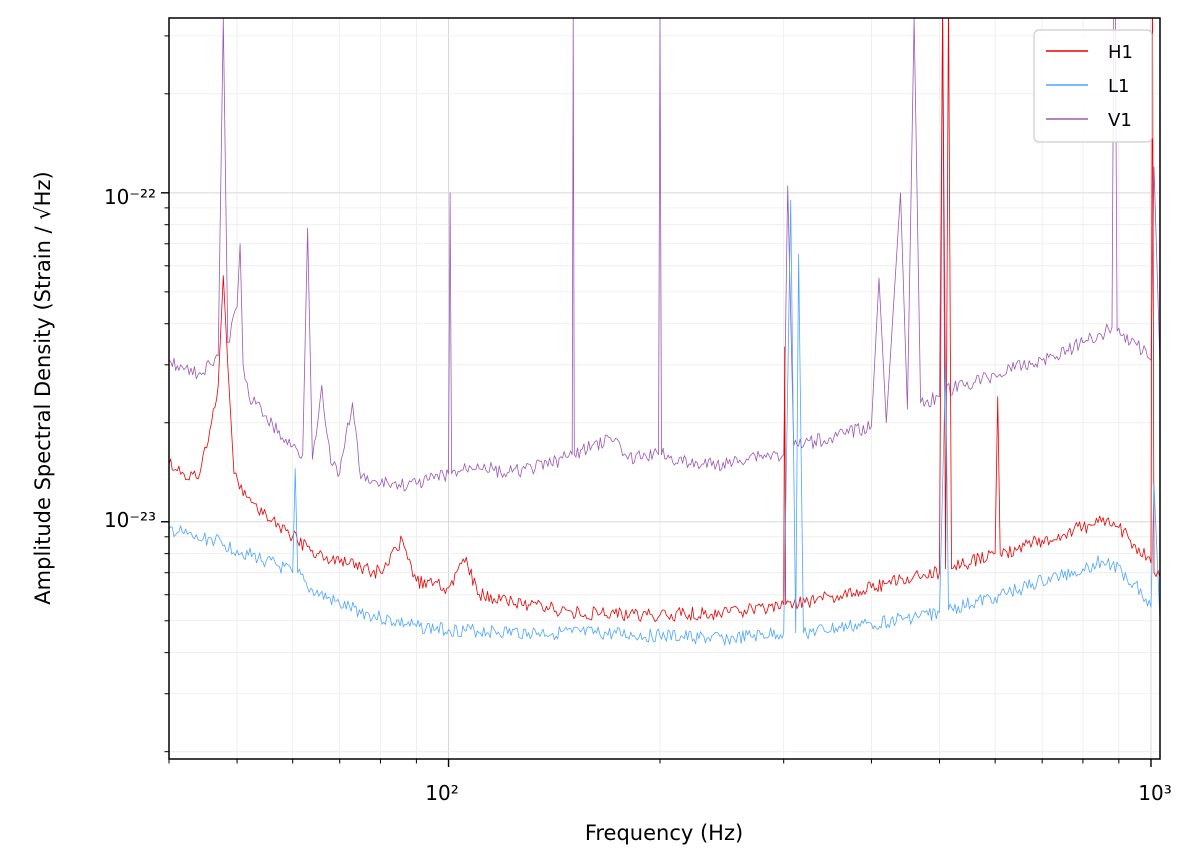 The height and width of the screenshot is (867, 1198). I want to click on x-tick-label-1000-text: 10³, so click(1154, 793).